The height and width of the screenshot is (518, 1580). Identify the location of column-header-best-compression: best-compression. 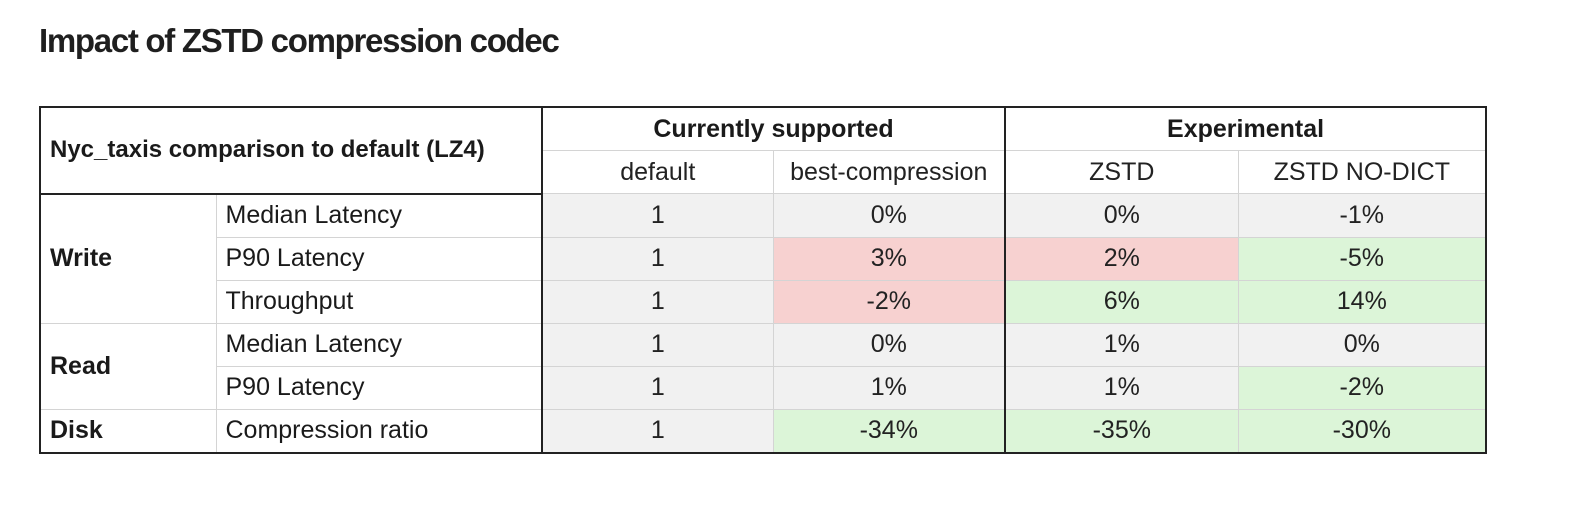
(889, 172).